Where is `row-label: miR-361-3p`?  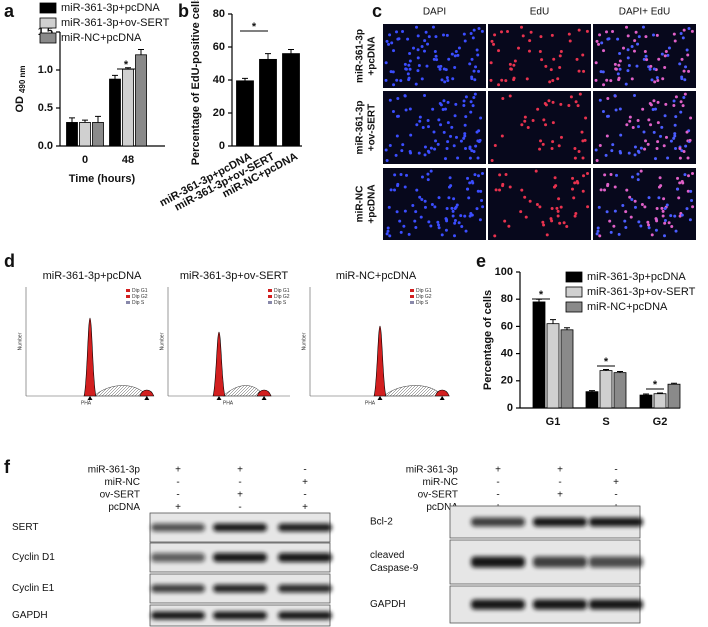 row-label: miR-361-3p is located at coordinates (360, 56).